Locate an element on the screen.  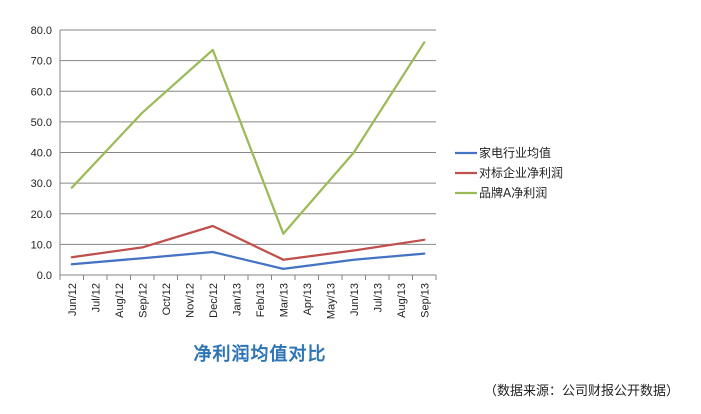
x-tick-label: Jun/12 is located at coordinates (73, 299).